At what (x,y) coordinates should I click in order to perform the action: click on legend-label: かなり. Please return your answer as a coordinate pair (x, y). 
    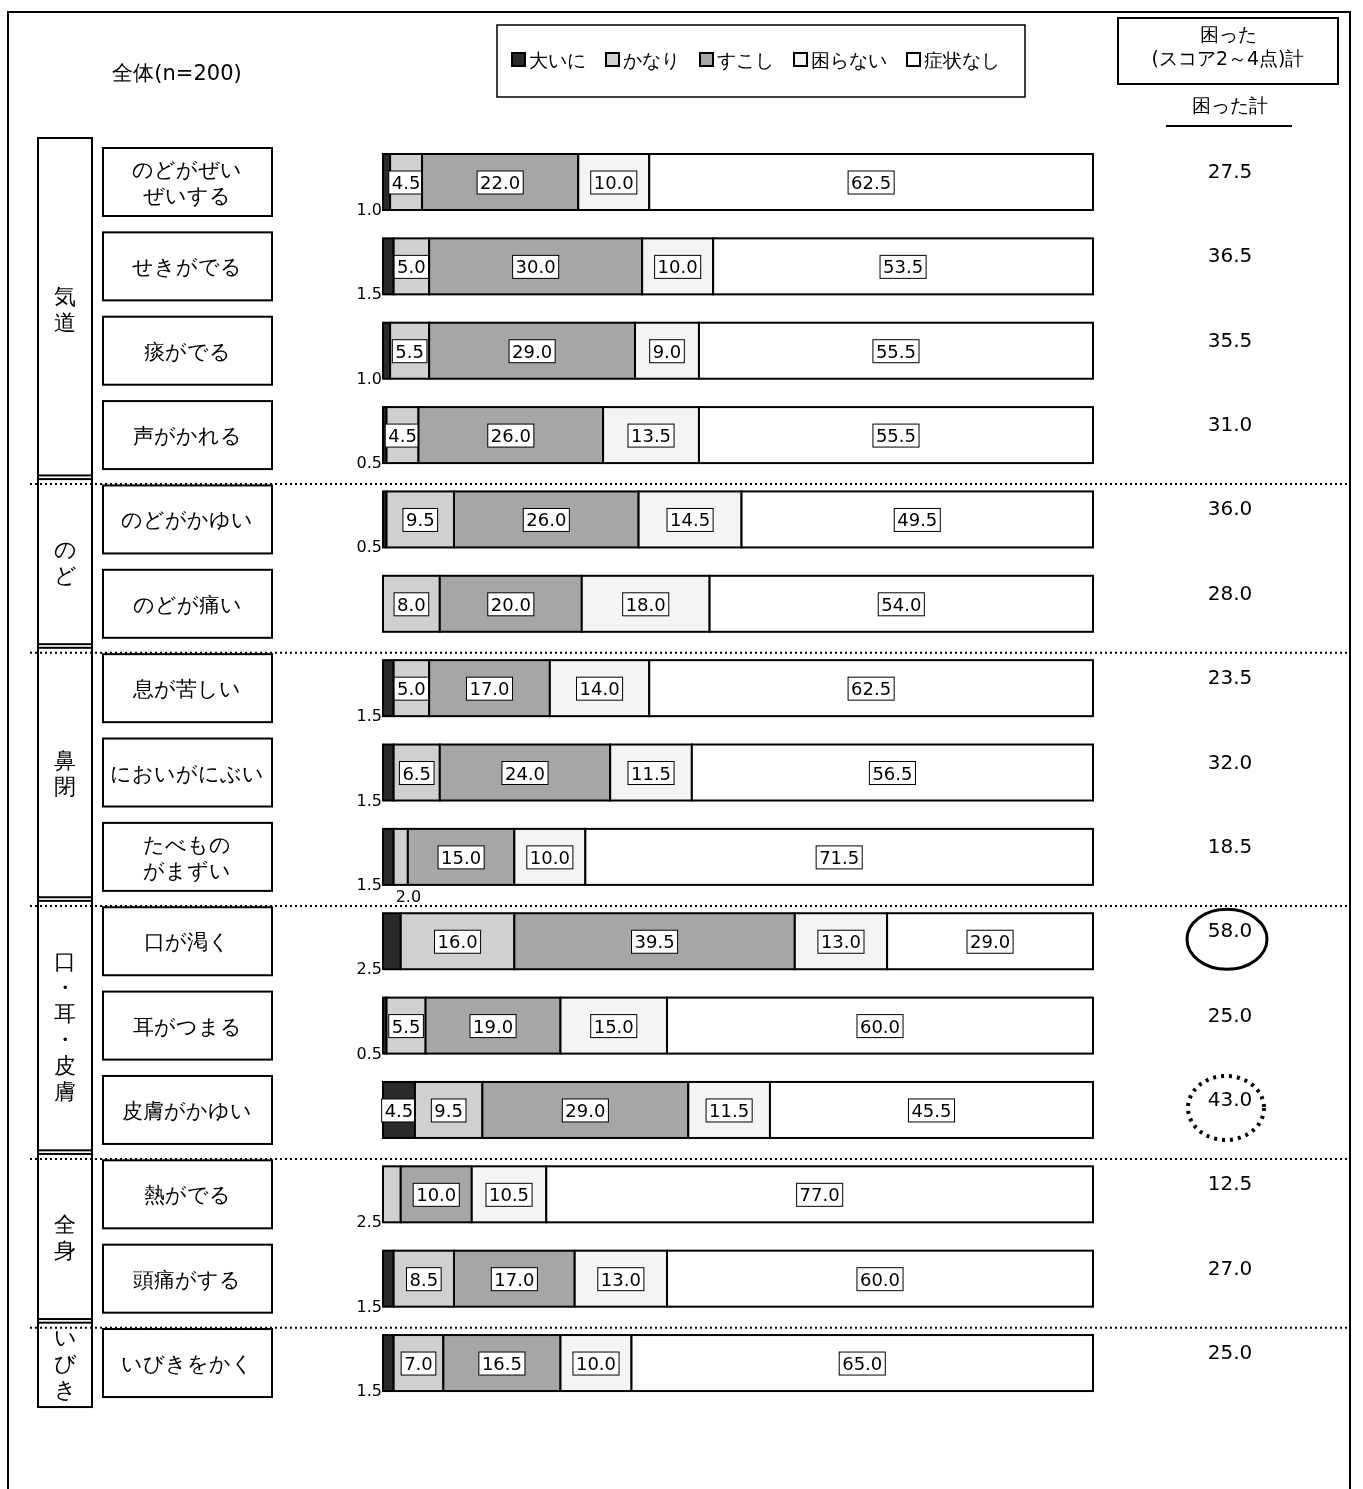
    Looking at the image, I should click on (651, 60).